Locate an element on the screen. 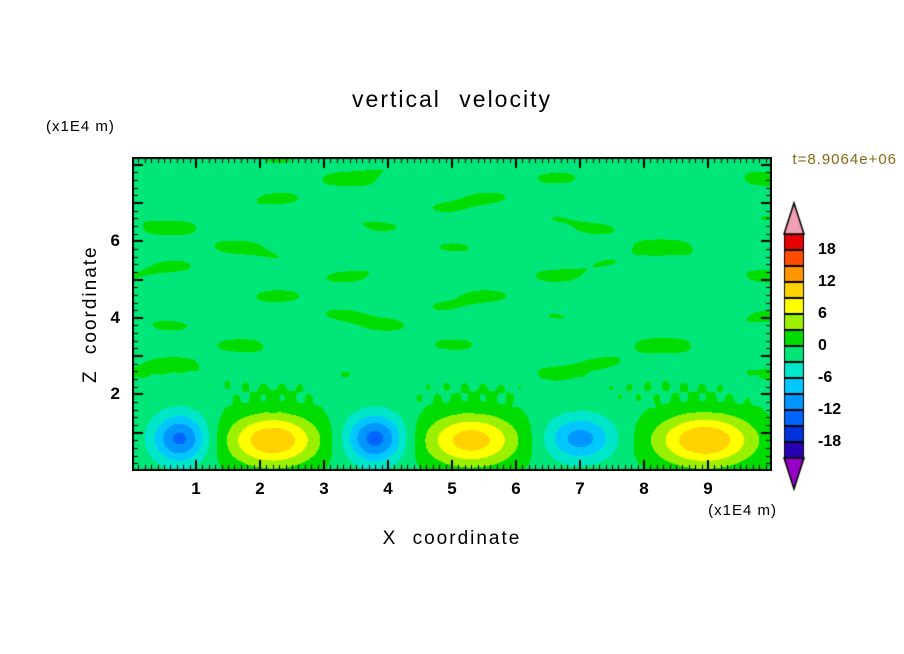 The width and height of the screenshot is (904, 654). colorbar-label: 0 is located at coordinates (822, 345).